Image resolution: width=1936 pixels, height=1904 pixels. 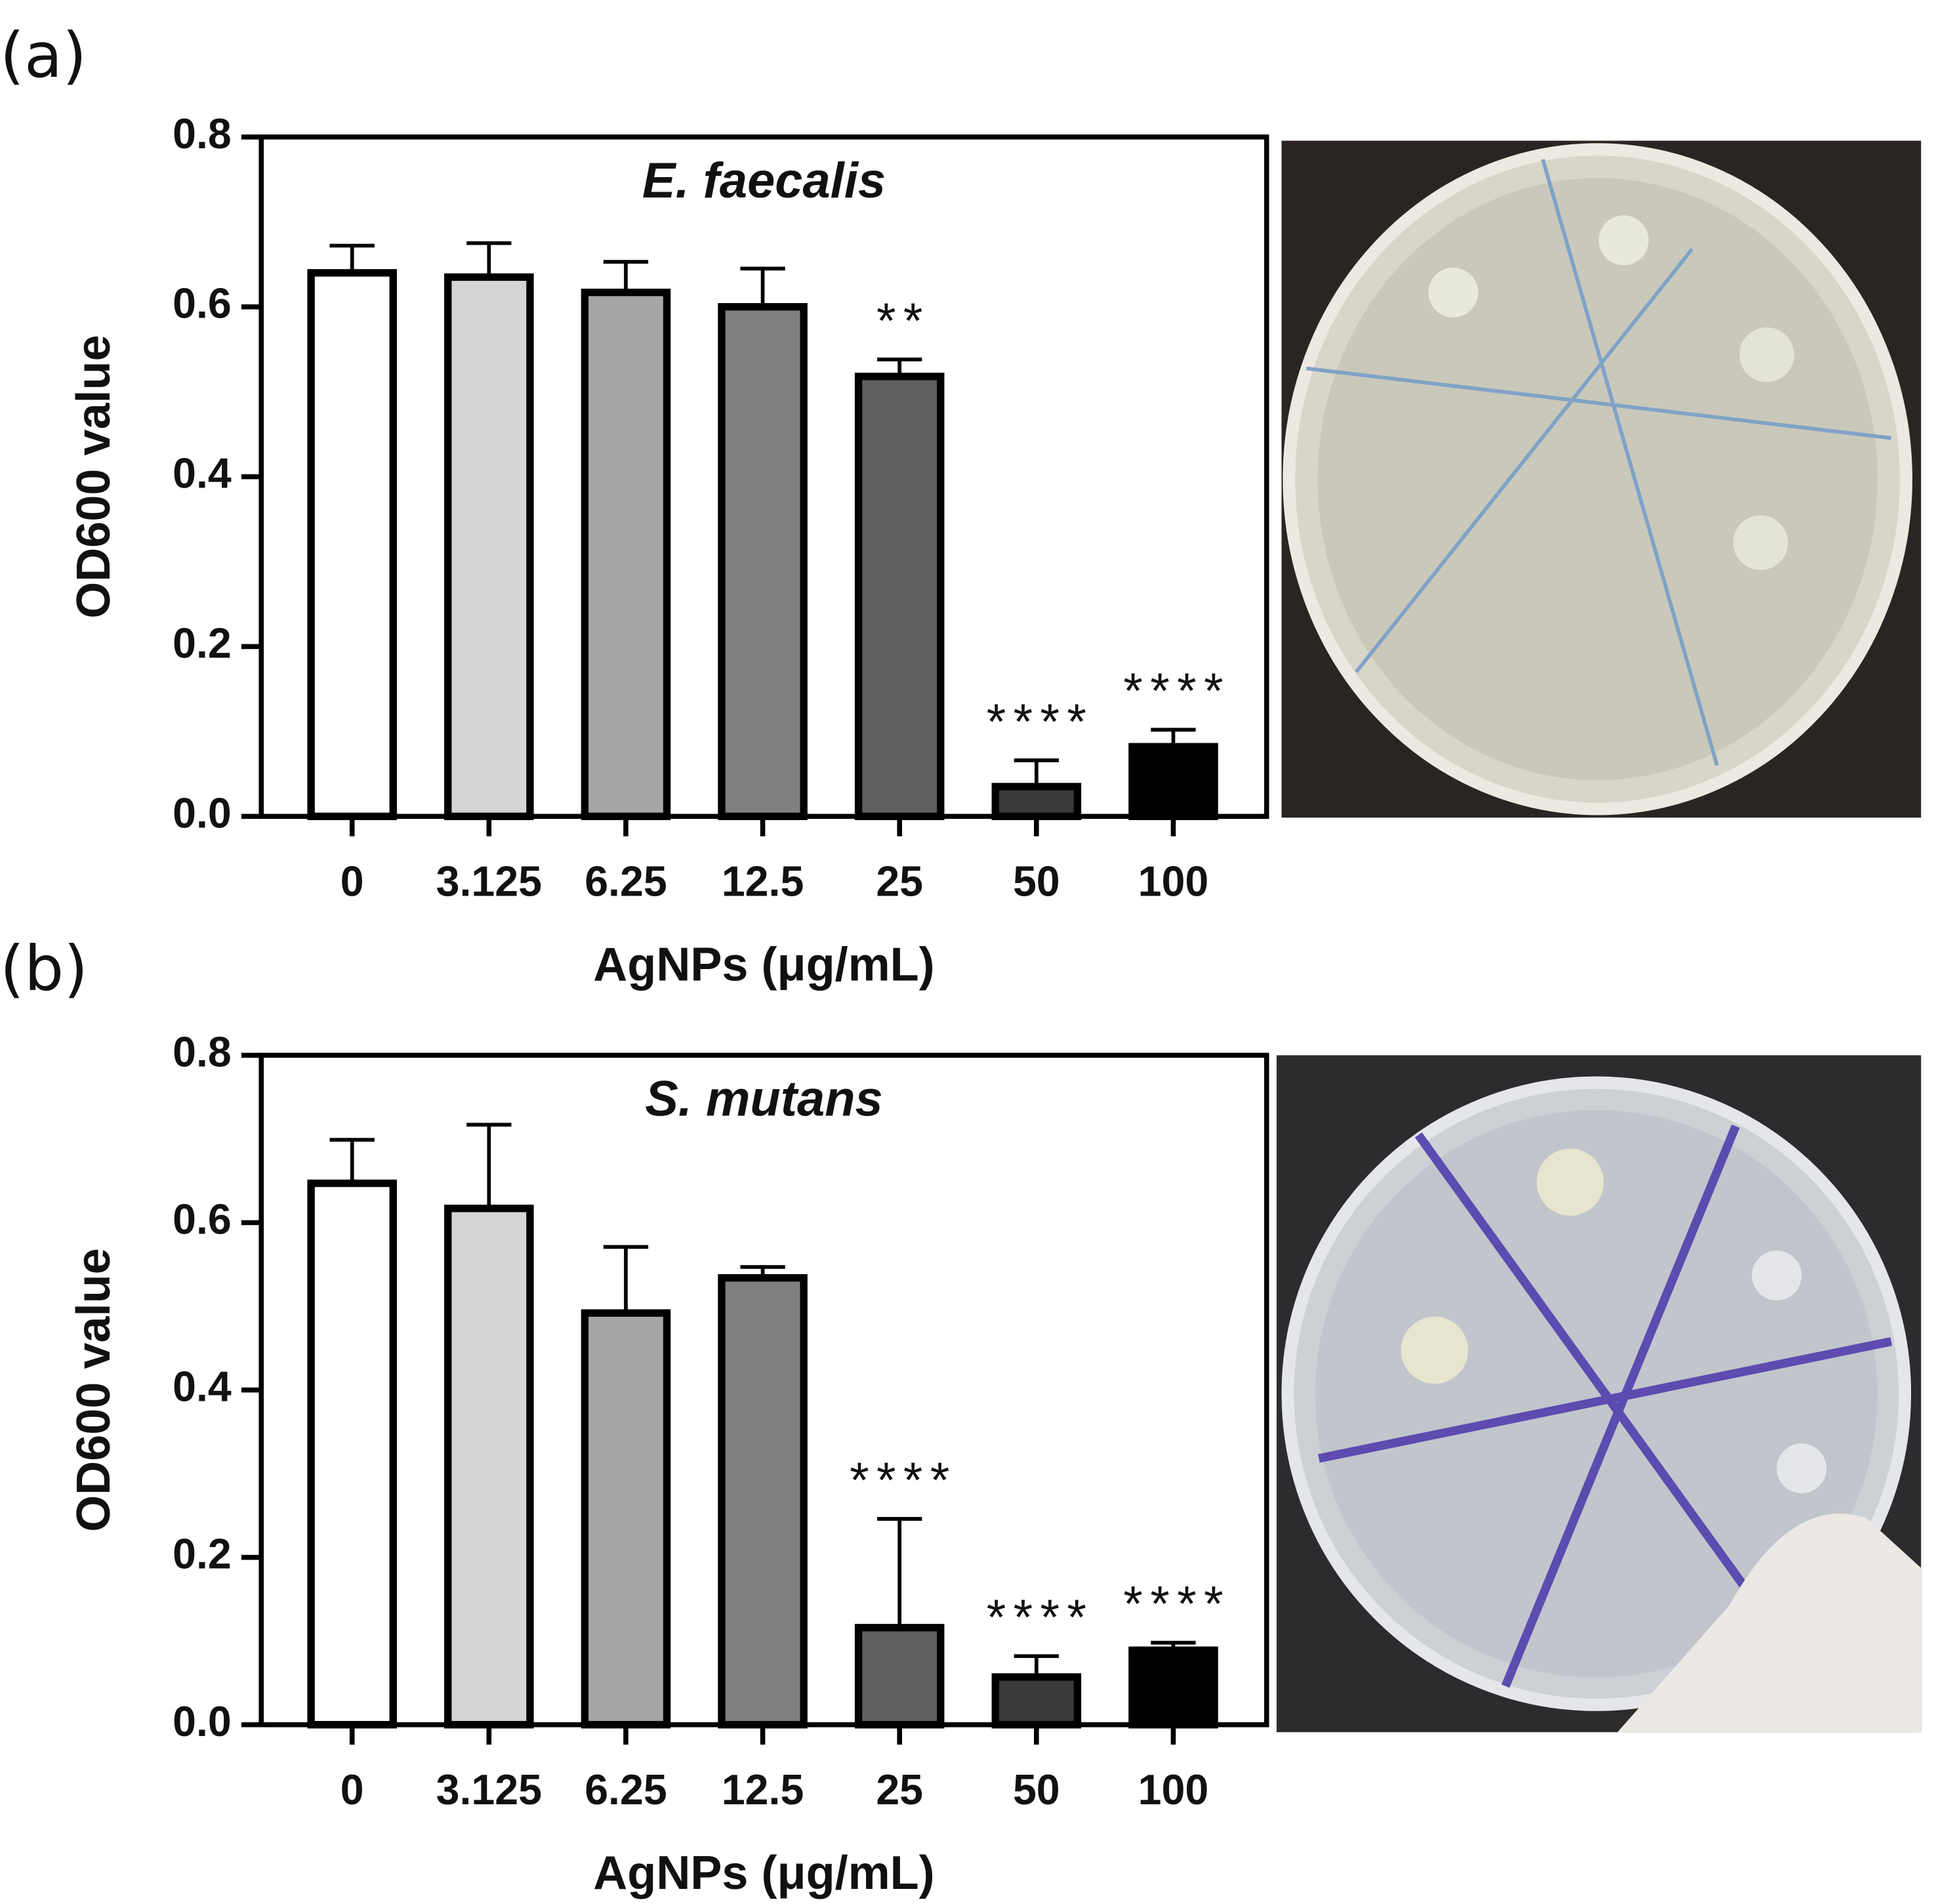 What do you see at coordinates (44, 56) in the screenshot?
I see `panel-label: (a)` at bounding box center [44, 56].